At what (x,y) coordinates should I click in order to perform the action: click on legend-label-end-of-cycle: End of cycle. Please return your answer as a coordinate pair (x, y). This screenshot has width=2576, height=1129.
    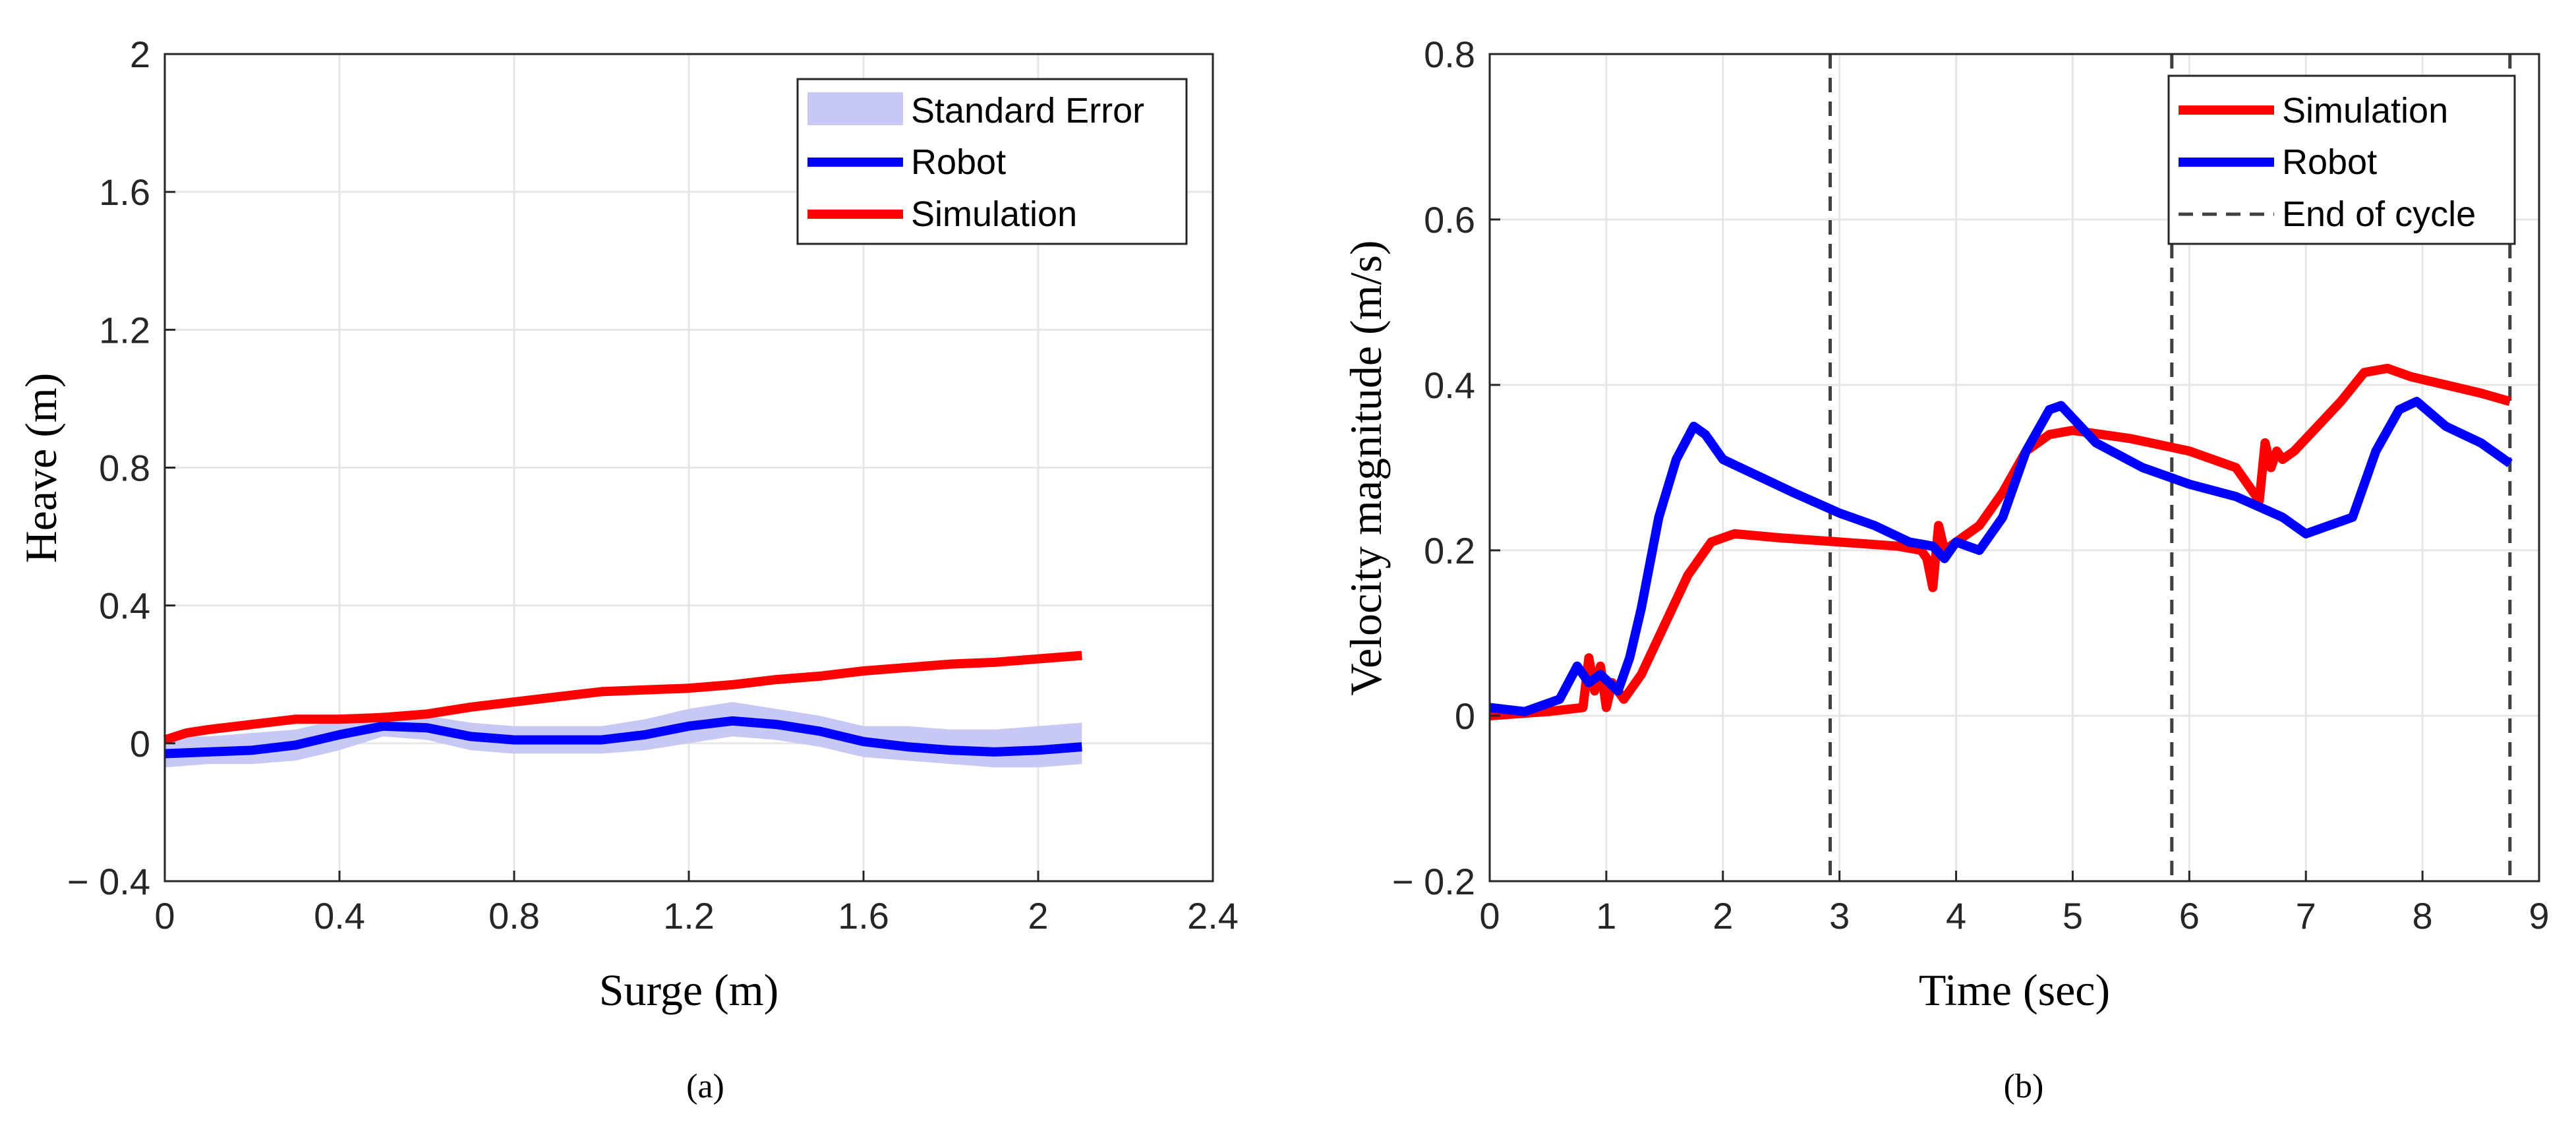
    Looking at the image, I should click on (2379, 214).